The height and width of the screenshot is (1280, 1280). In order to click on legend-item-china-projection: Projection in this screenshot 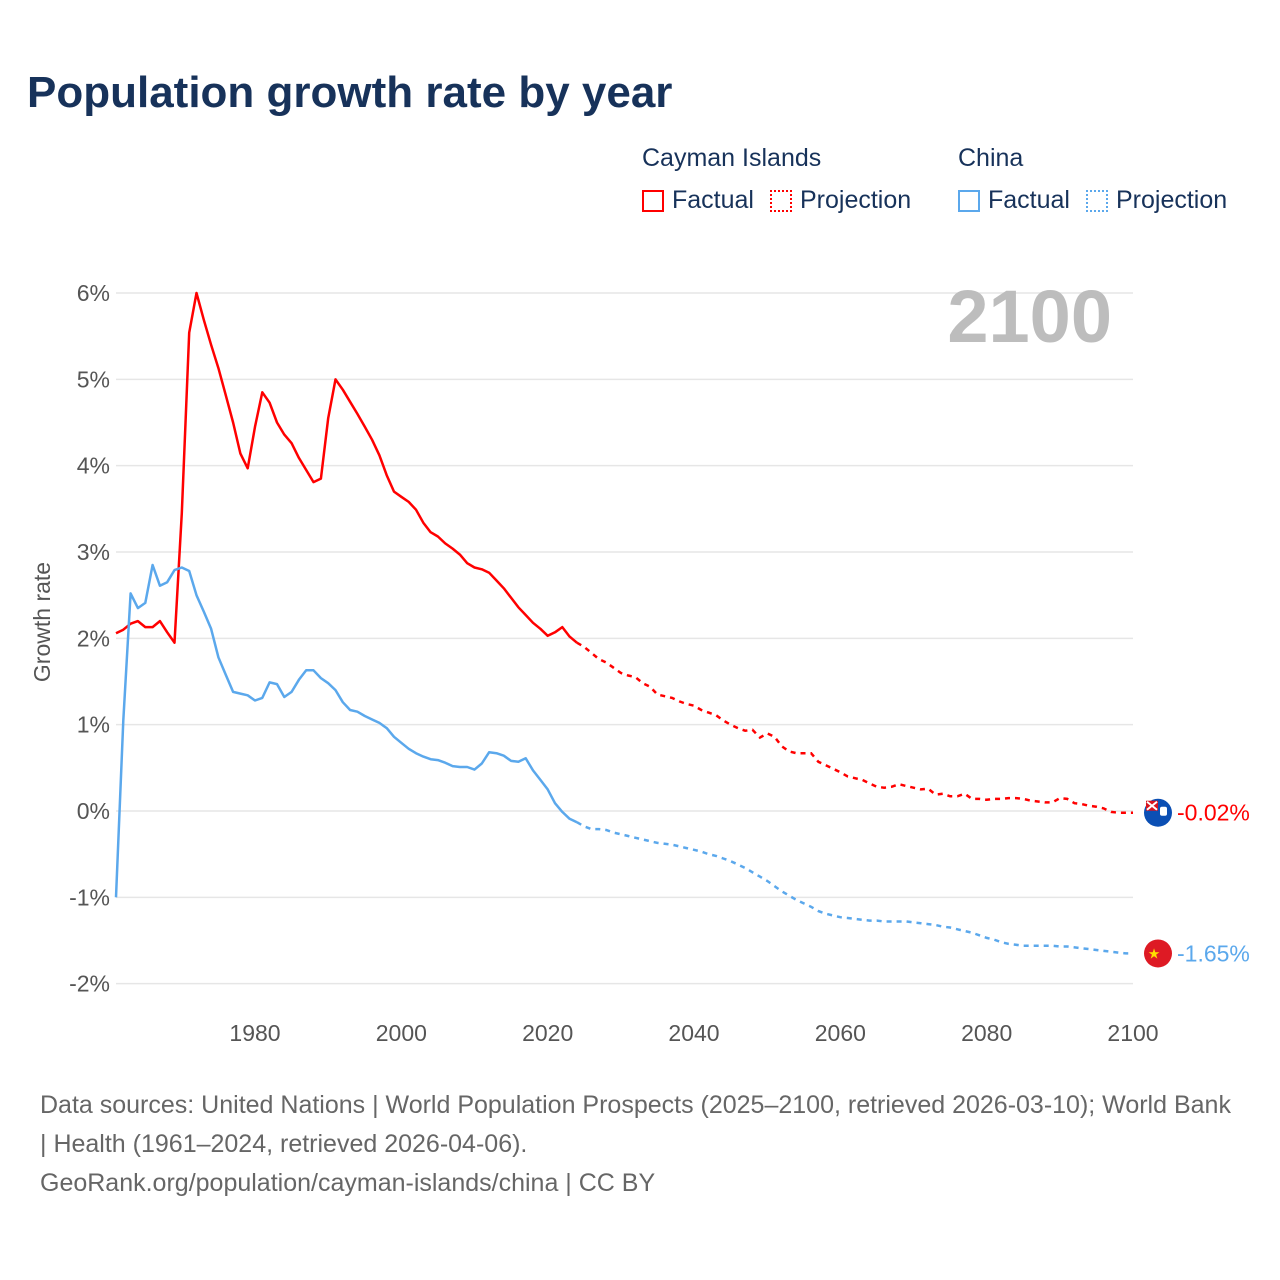, I will do `click(1156, 200)`.